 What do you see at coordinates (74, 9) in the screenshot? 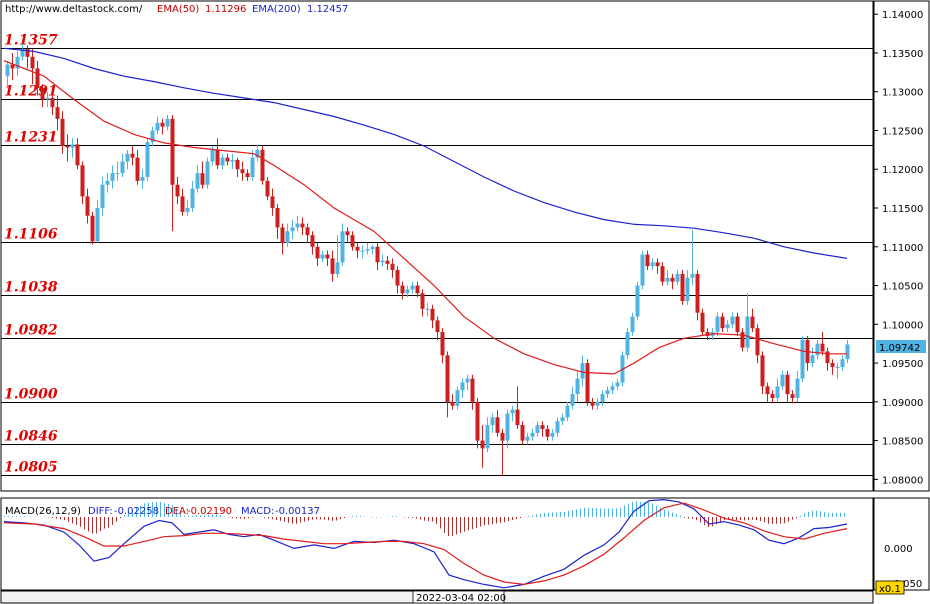
I see `source-url: http://www.deltastock.com/` at bounding box center [74, 9].